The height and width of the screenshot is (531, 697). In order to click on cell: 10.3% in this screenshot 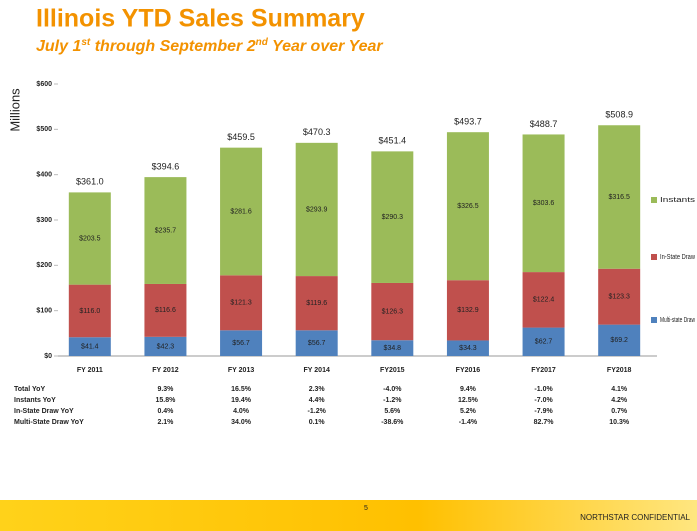, I will do `click(619, 422)`.